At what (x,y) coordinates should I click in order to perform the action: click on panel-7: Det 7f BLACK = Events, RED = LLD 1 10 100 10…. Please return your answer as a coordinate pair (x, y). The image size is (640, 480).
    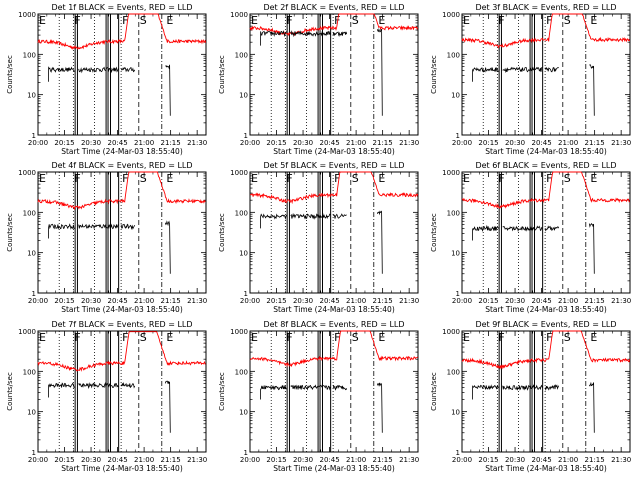
    Looking at the image, I should click on (106, 396).